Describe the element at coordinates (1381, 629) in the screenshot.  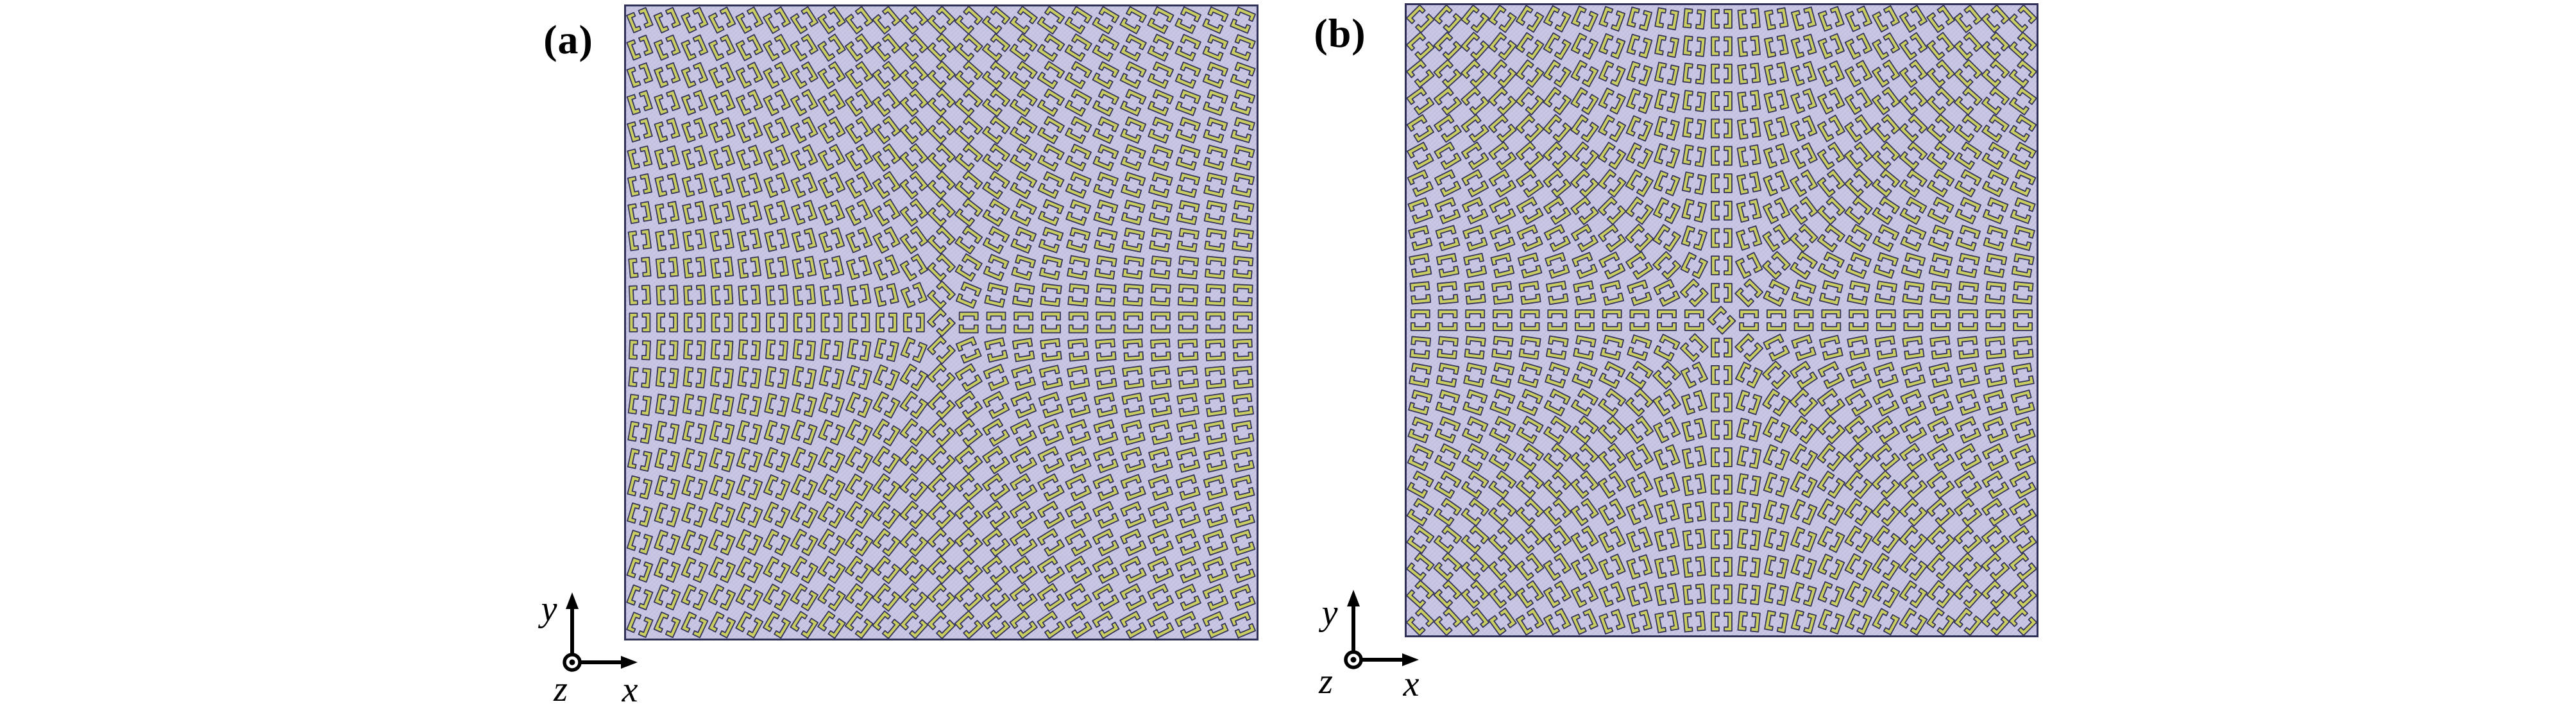
I see `coordinate-axes-b` at that location.